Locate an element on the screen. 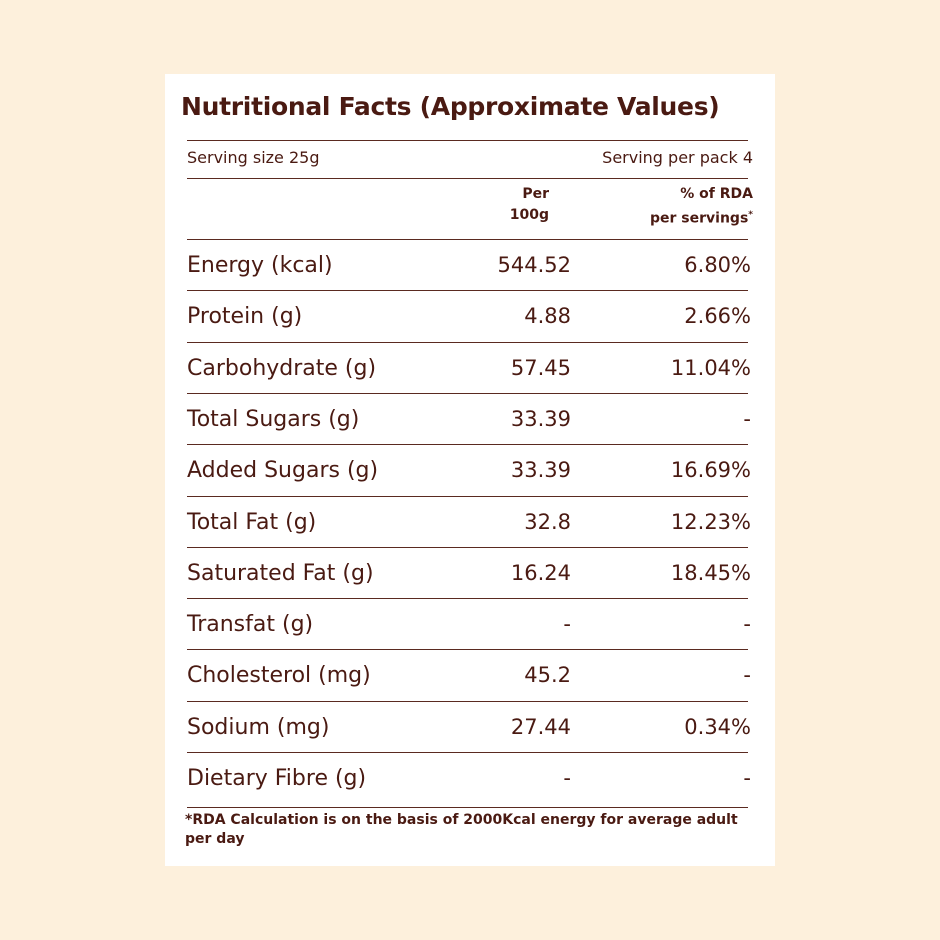 This screenshot has width=940, height=940. nutrient-name: Total Fat (g) is located at coordinates (252, 522).